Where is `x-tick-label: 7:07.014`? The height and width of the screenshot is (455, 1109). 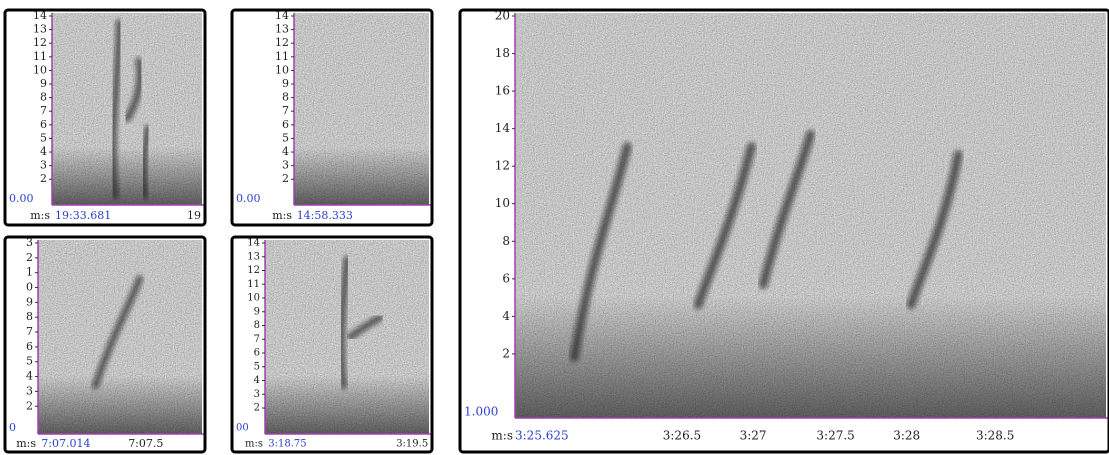
x-tick-label: 7:07.014 is located at coordinates (65, 443).